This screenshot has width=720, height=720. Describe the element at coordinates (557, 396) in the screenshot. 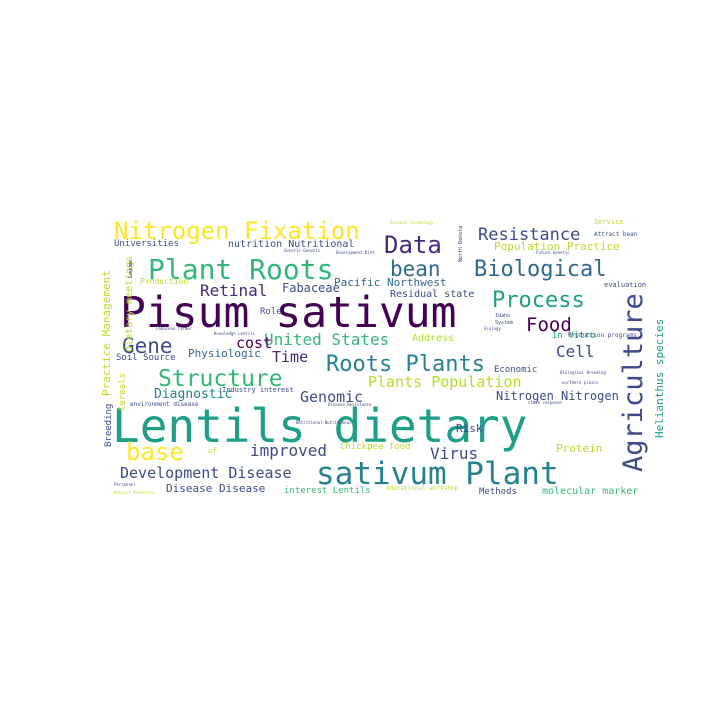

I see `word-nitrogen-nitrogen: Nitrogen Nitrogen` at that location.